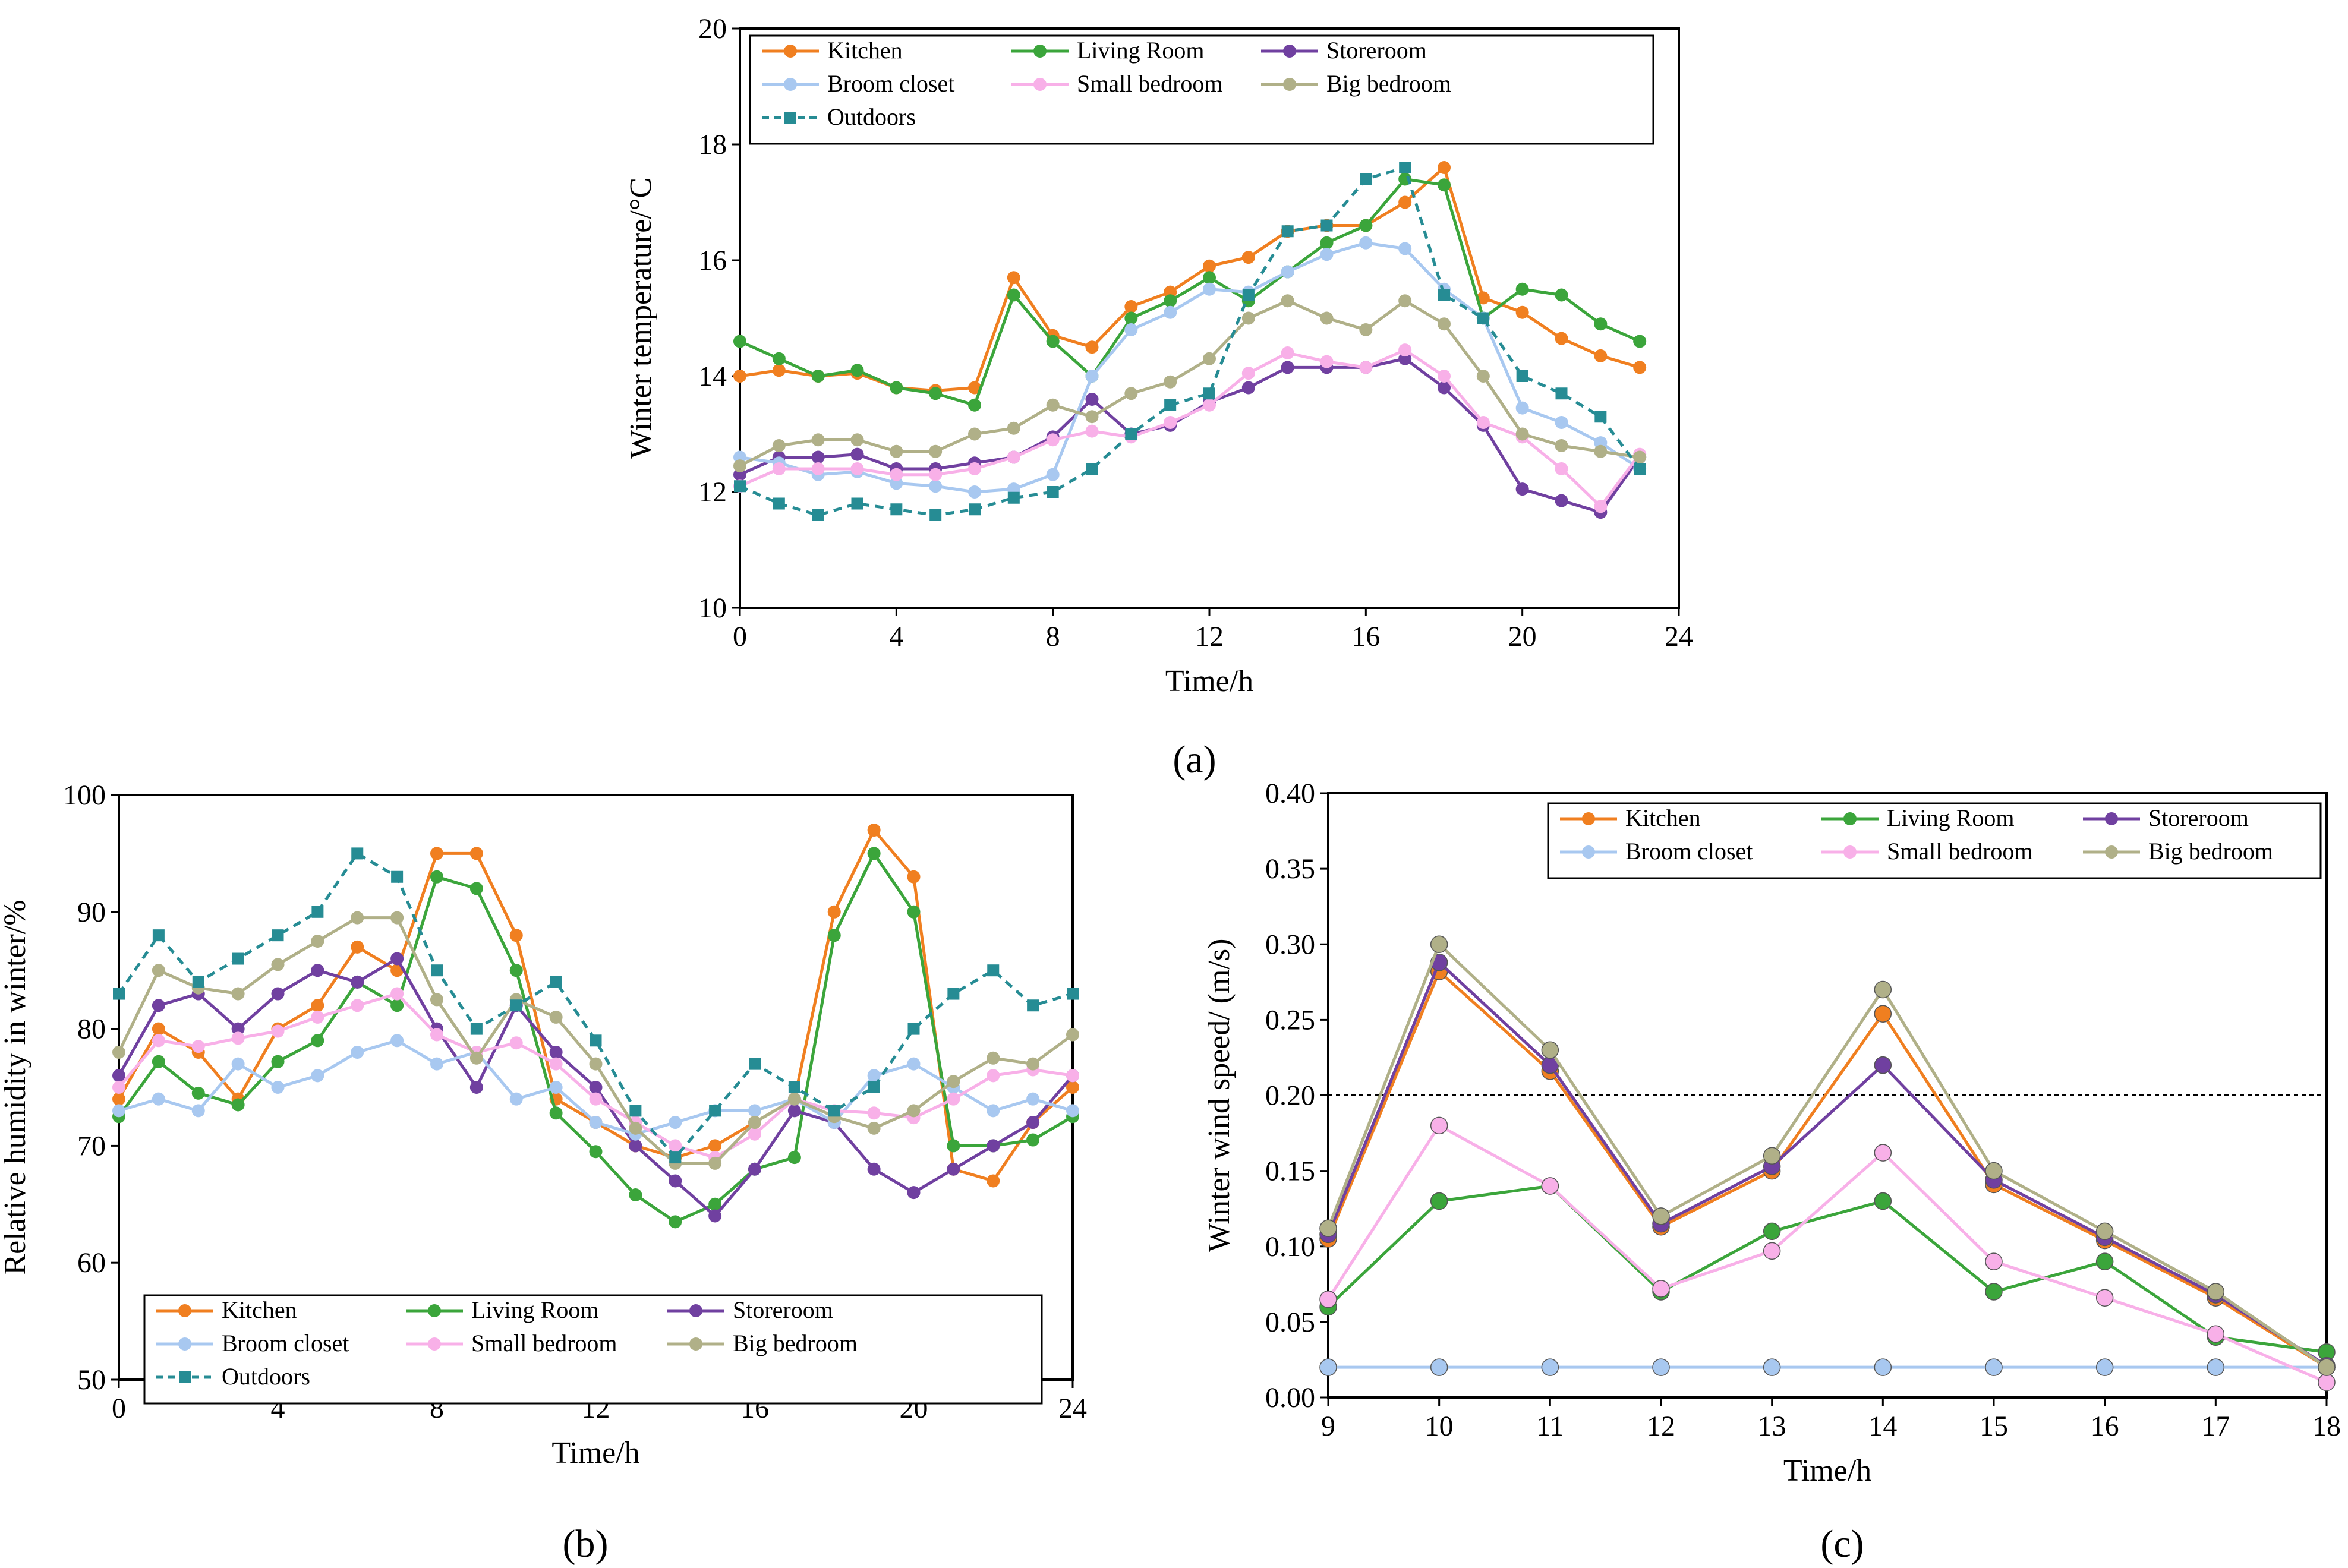  What do you see at coordinates (712, 260) in the screenshot?
I see `y-tick-label: 16` at bounding box center [712, 260].